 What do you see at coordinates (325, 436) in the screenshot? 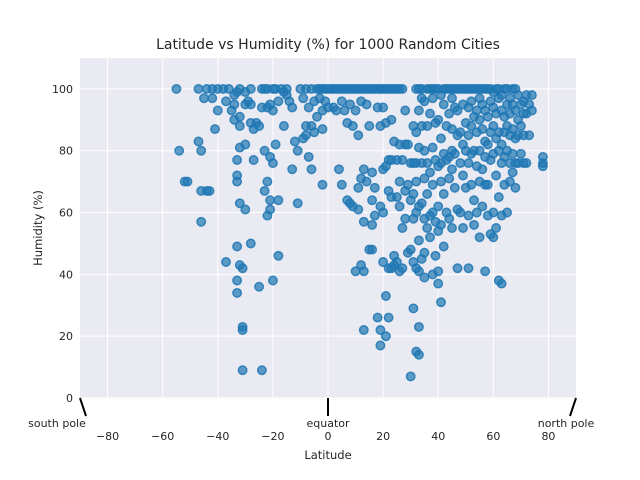
I see `x-tick-labels: −80 −60 −40 −20 0 20 40 60 80` at bounding box center [325, 436].